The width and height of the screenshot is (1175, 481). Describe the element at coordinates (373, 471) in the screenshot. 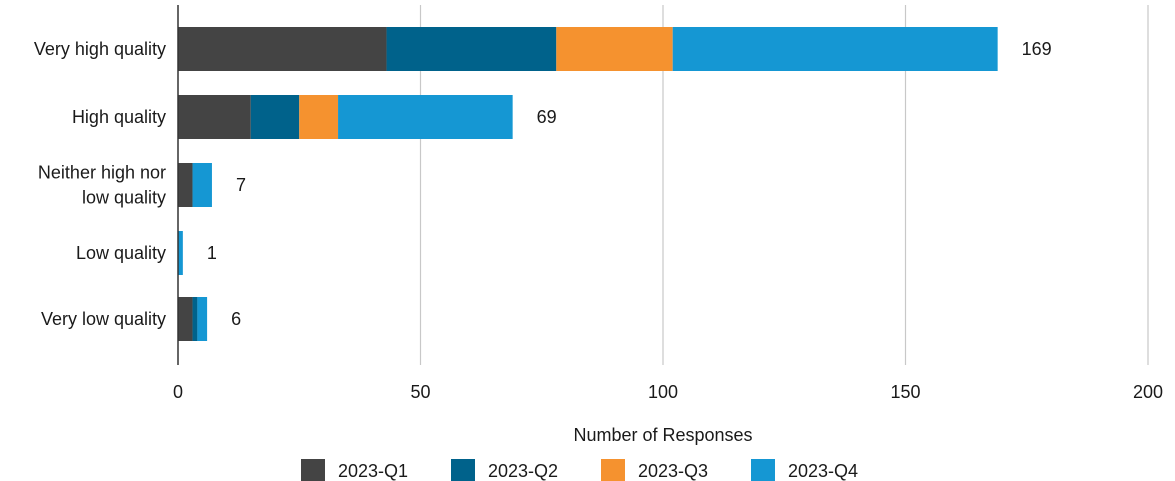

I see `legend-label: 2023-Q1` at that location.